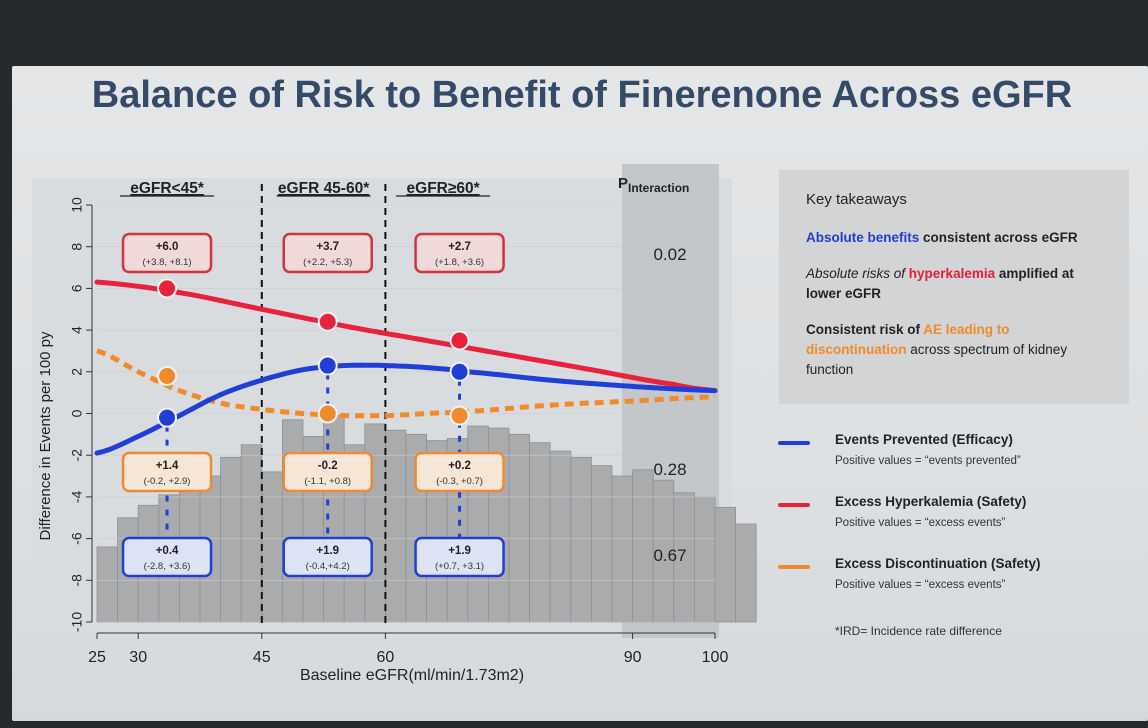 The image size is (1148, 728). Describe the element at coordinates (328, 466) in the screenshot. I see `annotation-value: -0.2` at that location.